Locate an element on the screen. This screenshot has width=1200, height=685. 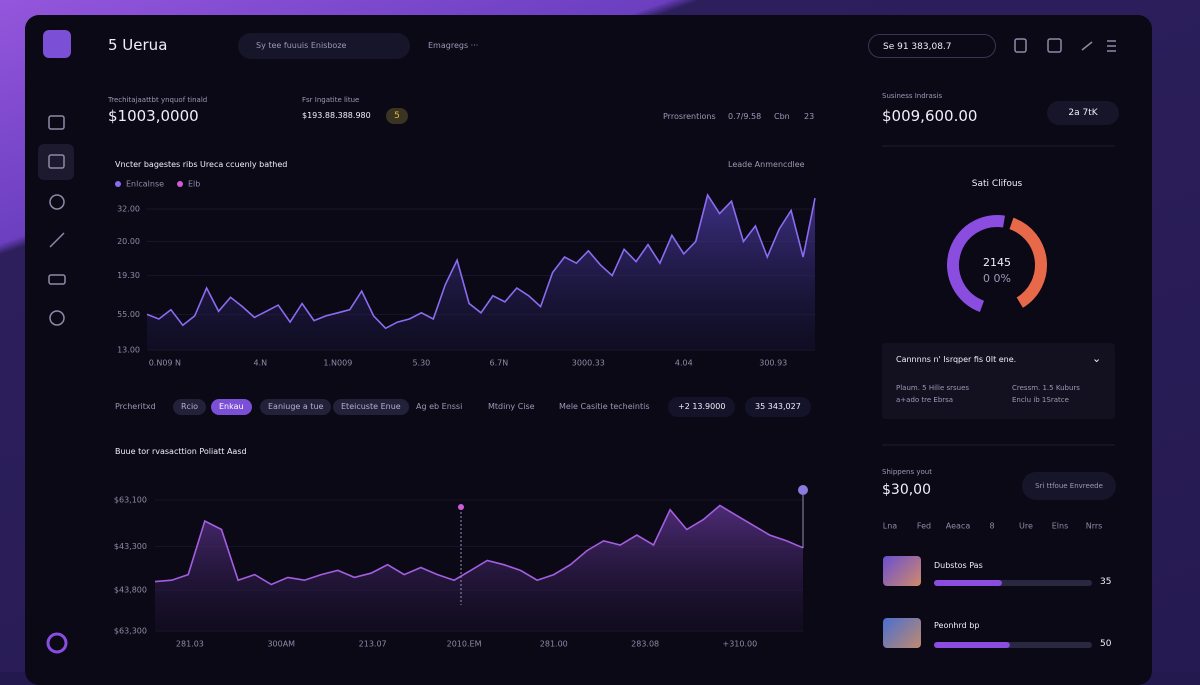
ship-label: Shippens yout is located at coordinates (907, 472).